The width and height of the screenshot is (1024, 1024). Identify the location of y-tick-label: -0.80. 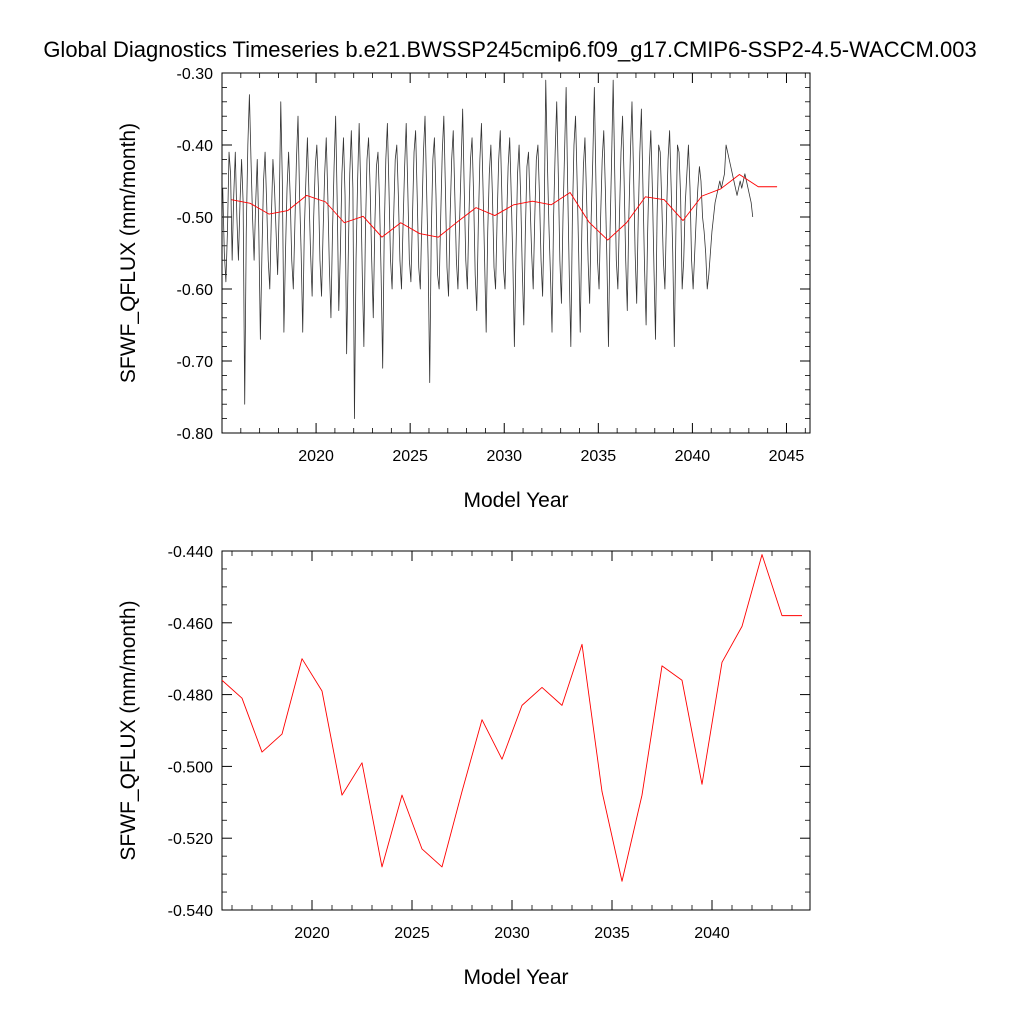
(195, 434).